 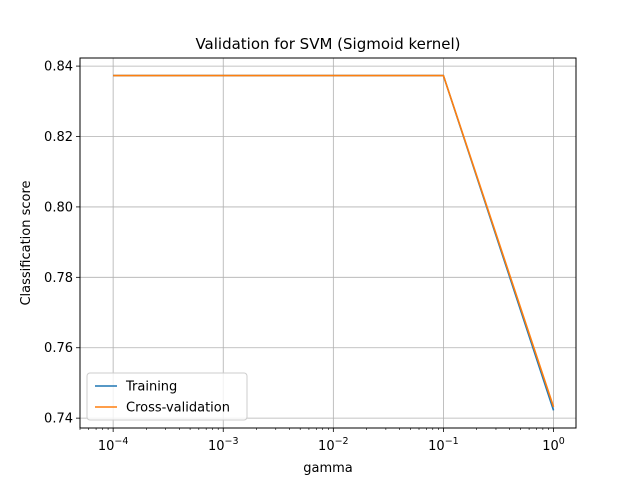 What do you see at coordinates (452, 441) in the screenshot?
I see `x-tick-exponent: −1` at bounding box center [452, 441].